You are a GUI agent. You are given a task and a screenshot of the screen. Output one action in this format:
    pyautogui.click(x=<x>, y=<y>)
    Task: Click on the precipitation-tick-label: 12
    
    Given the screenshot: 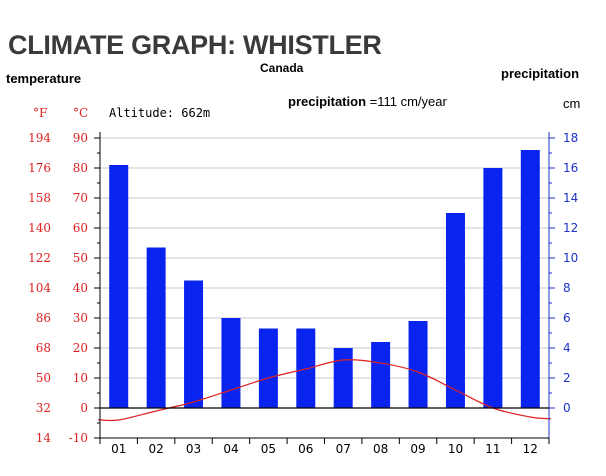 What is the action you would take?
    pyautogui.click(x=570, y=228)
    